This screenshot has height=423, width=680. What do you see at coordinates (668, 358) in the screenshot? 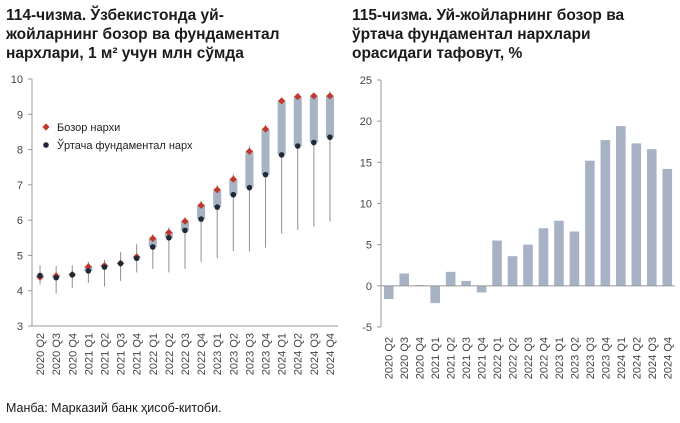
I see `x-tick-label-right: 2024 Q4` at bounding box center [668, 358].